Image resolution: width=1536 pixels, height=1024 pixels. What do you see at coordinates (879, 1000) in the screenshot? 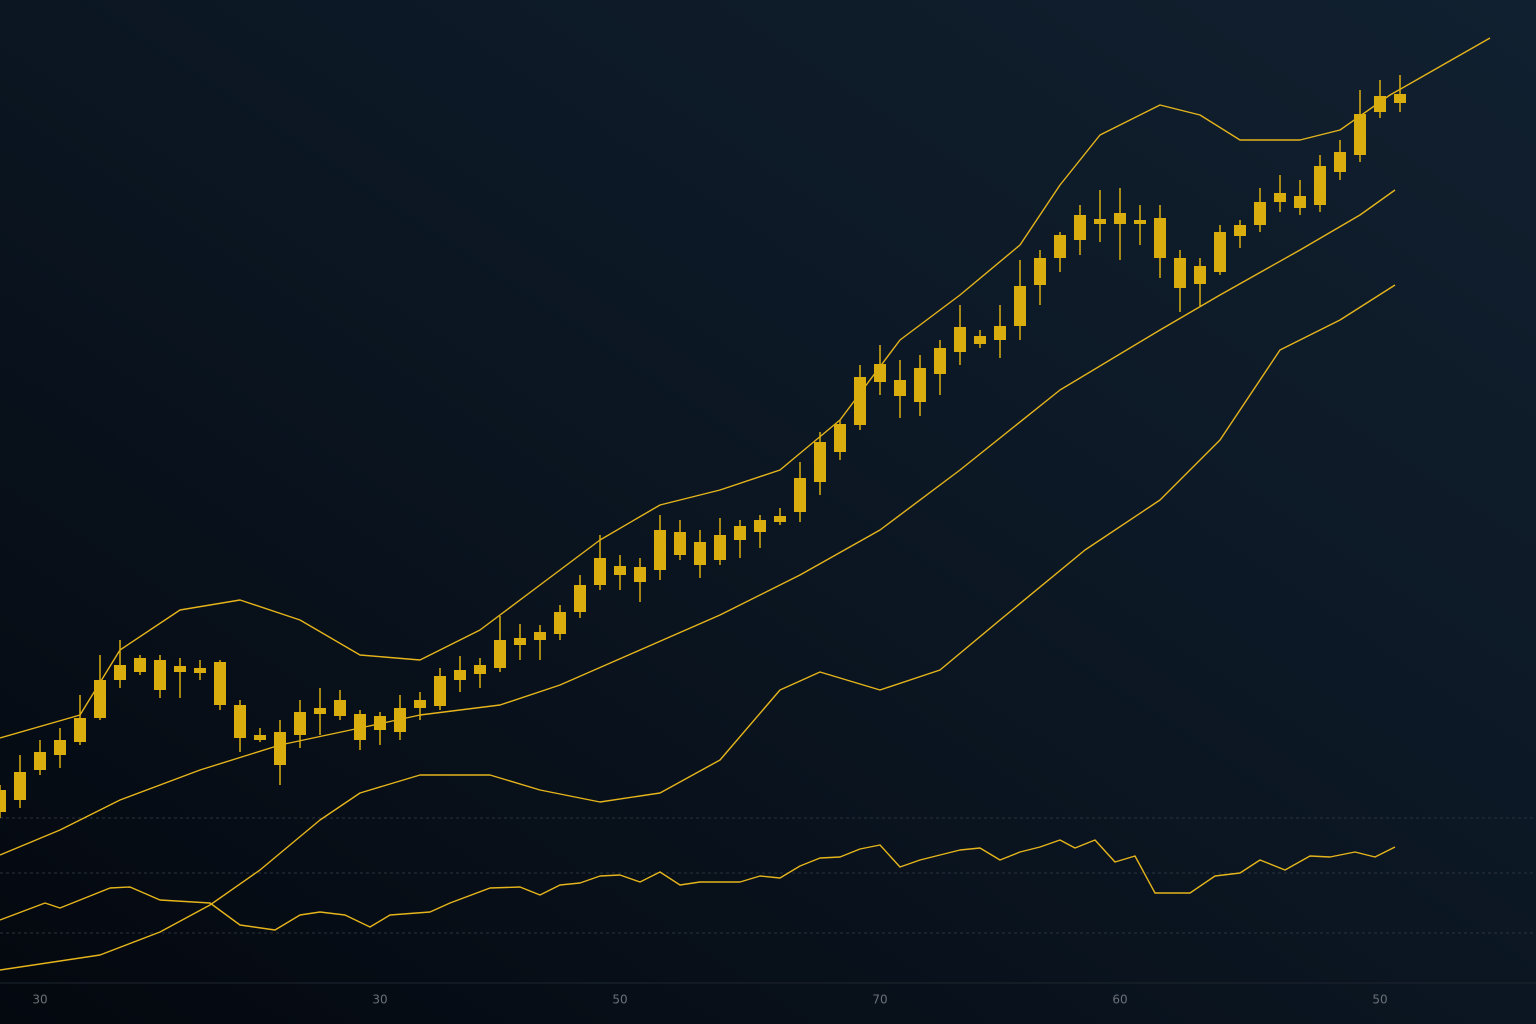
I see `x-tick-label: 70` at bounding box center [879, 1000].